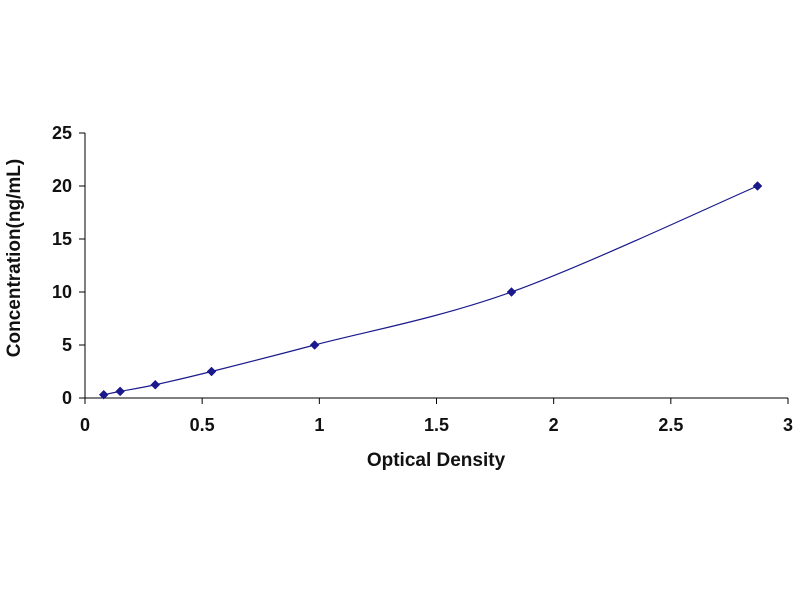 This screenshot has width=800, height=600. I want to click on x-tick-label: 1, so click(319, 425).